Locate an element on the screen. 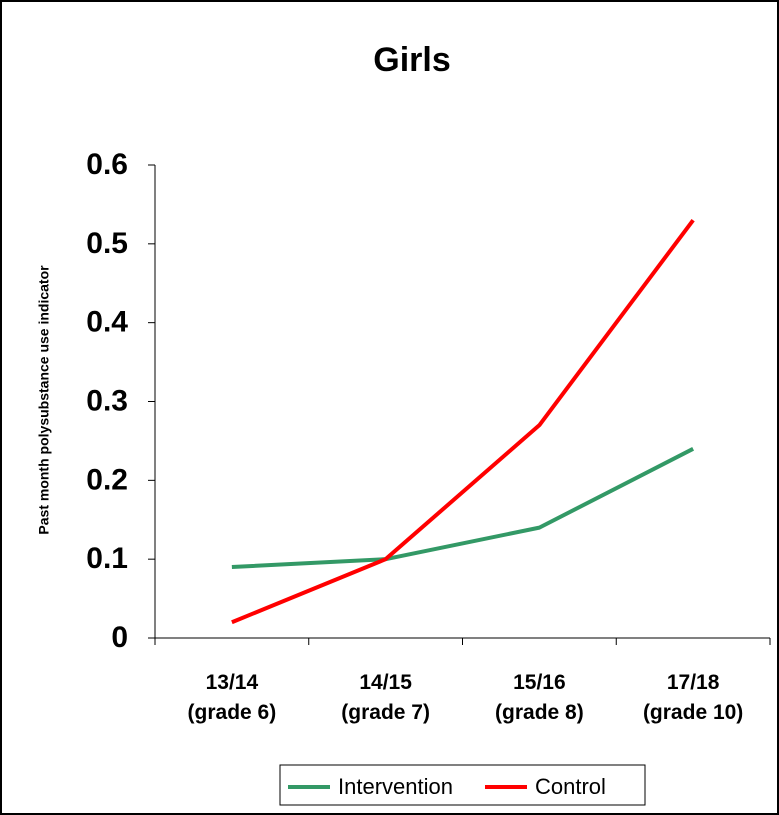 The image size is (779, 815). x-tick-label: 13/14 (grade 6) is located at coordinates (232, 697).